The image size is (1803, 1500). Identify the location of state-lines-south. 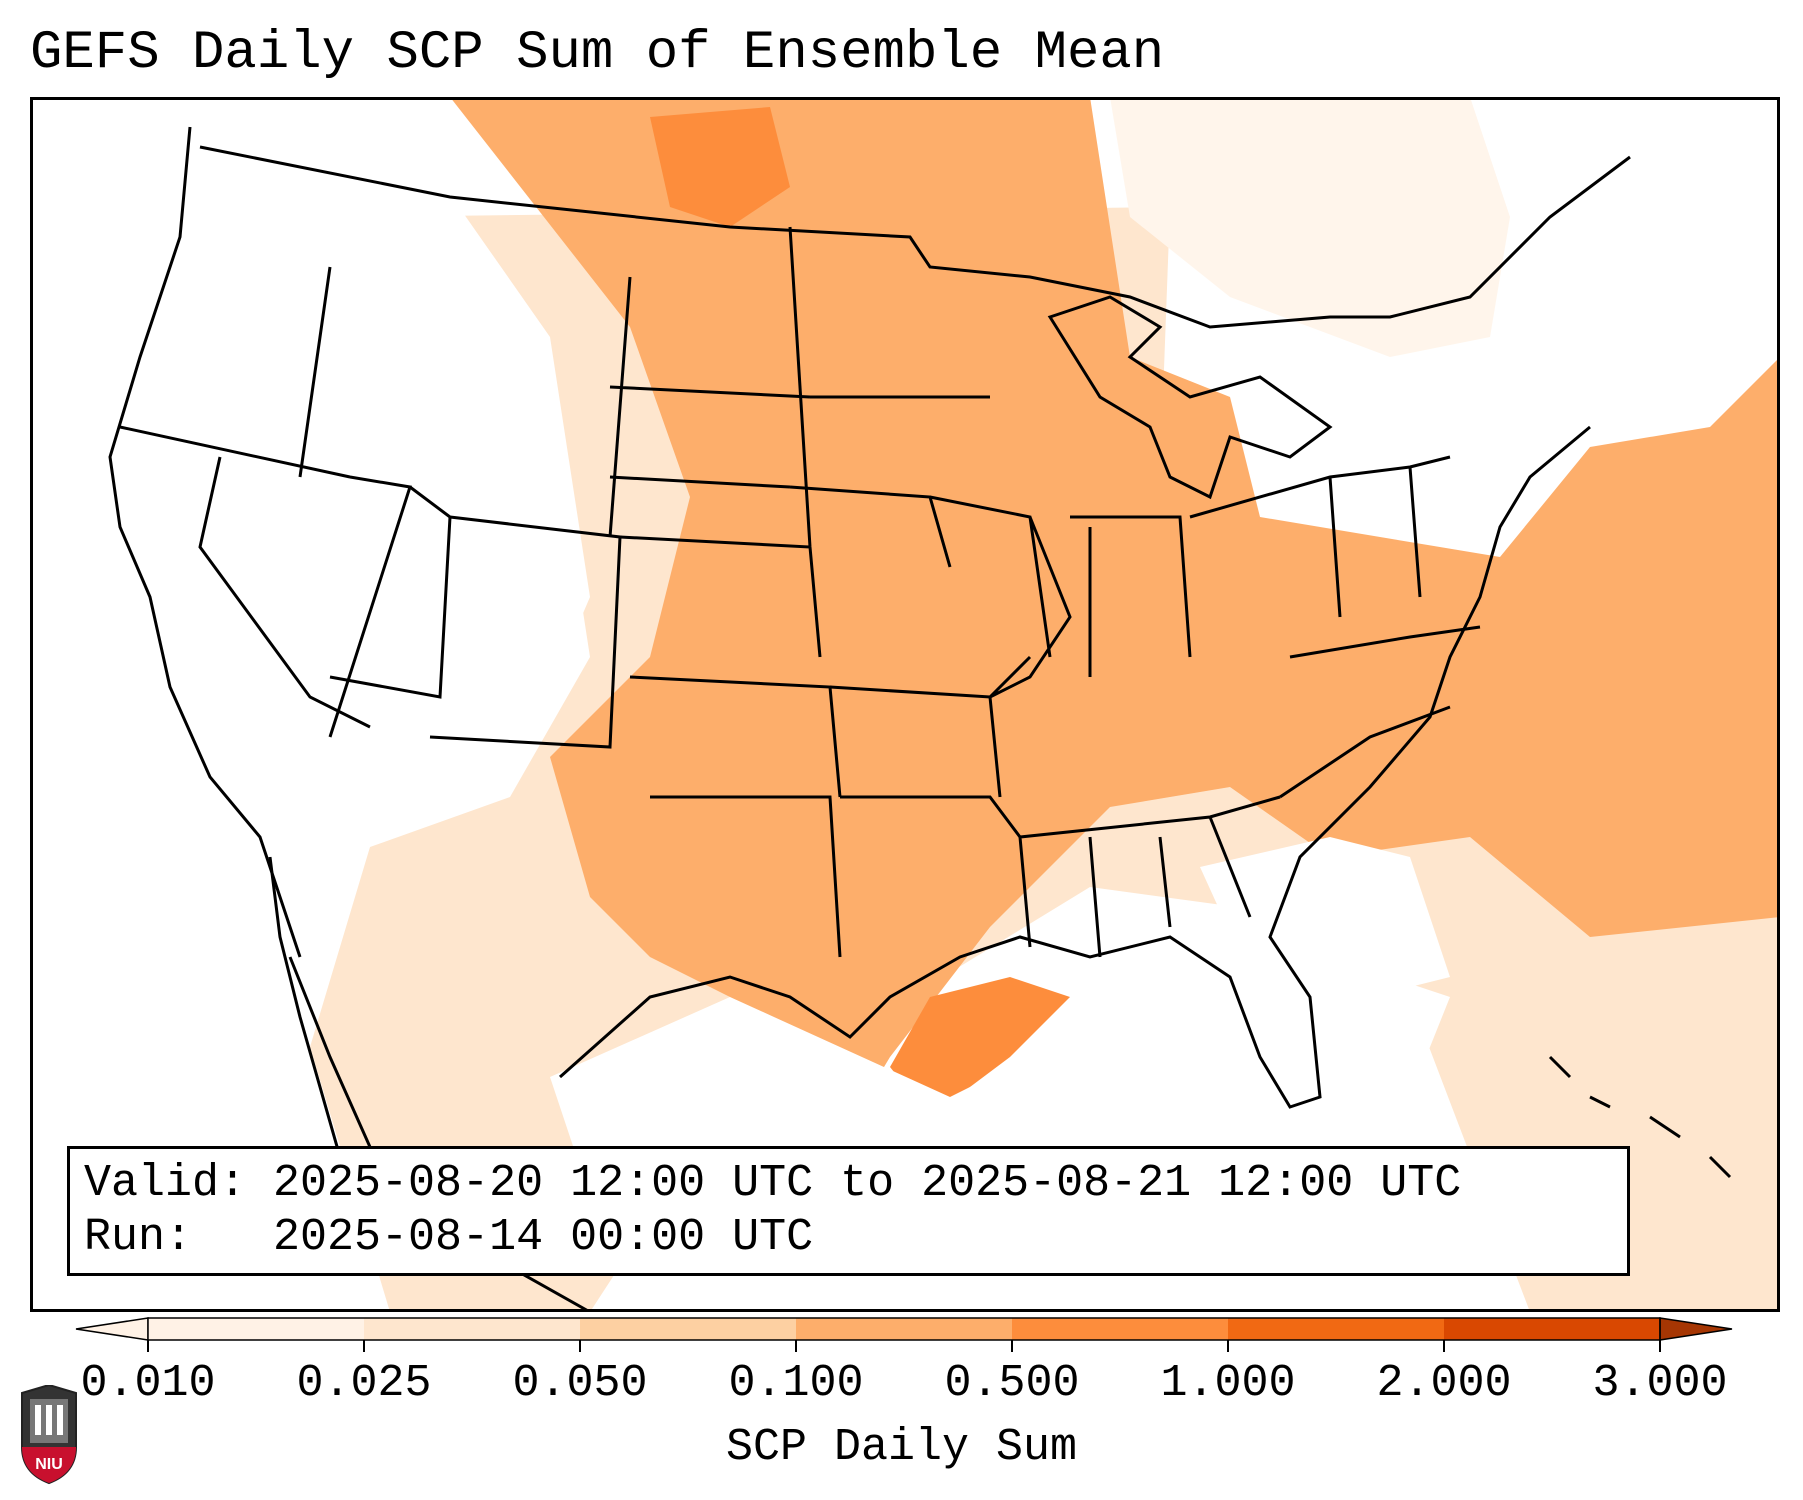
(1060, 827).